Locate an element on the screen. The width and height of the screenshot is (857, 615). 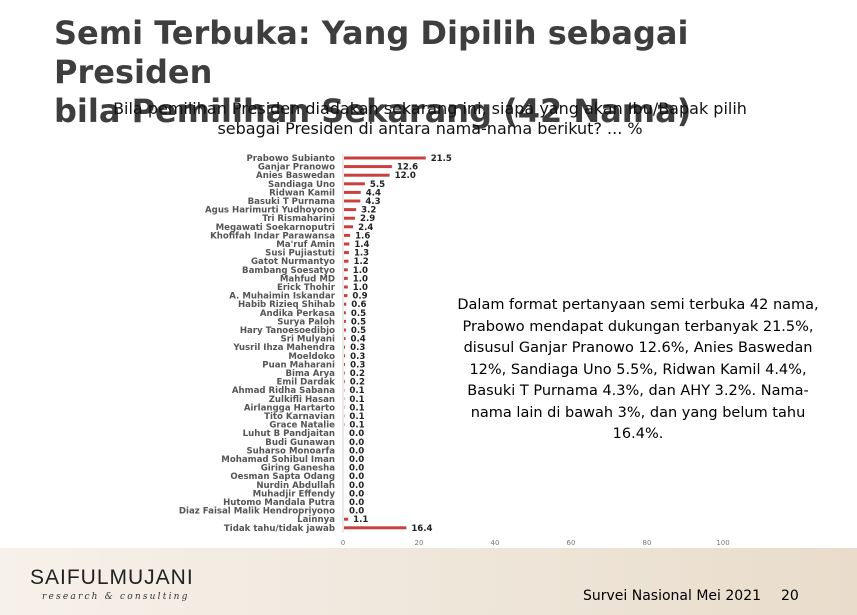
data-label: 3.2 is located at coordinates (368, 211).